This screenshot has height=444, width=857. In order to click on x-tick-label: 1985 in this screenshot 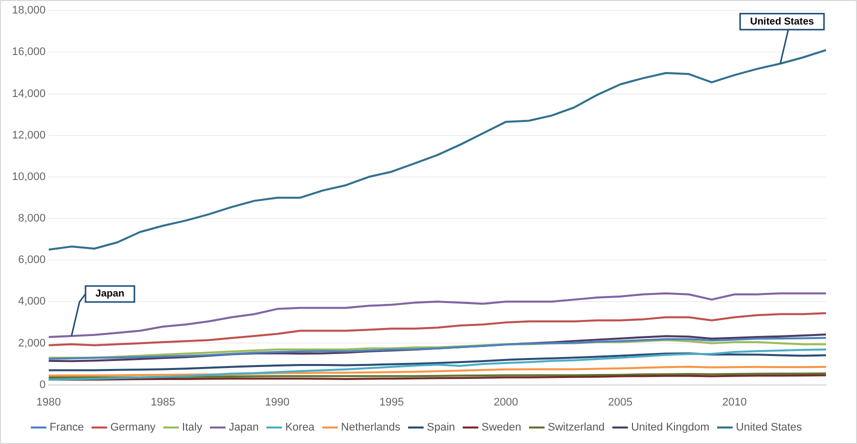, I will do `click(163, 402)`.